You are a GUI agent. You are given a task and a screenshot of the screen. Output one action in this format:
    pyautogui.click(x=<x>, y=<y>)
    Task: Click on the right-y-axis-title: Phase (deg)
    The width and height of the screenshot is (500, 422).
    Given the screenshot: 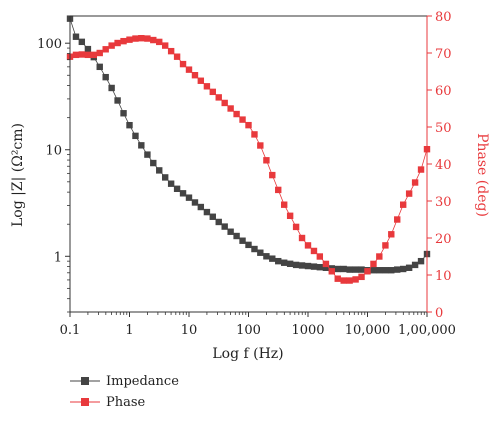 What is the action you would take?
    pyautogui.click(x=482, y=175)
    